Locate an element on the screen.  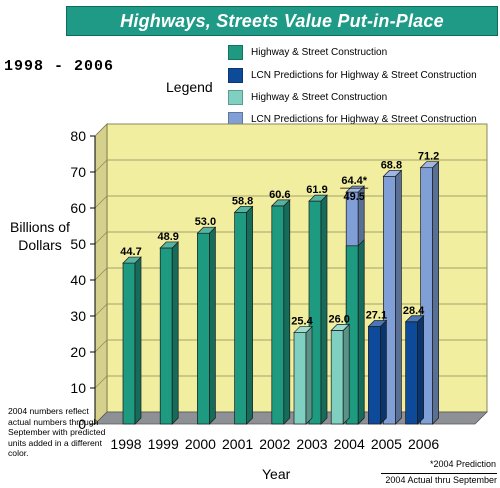
bar-1998-highway-top is located at coordinates (132, 260).